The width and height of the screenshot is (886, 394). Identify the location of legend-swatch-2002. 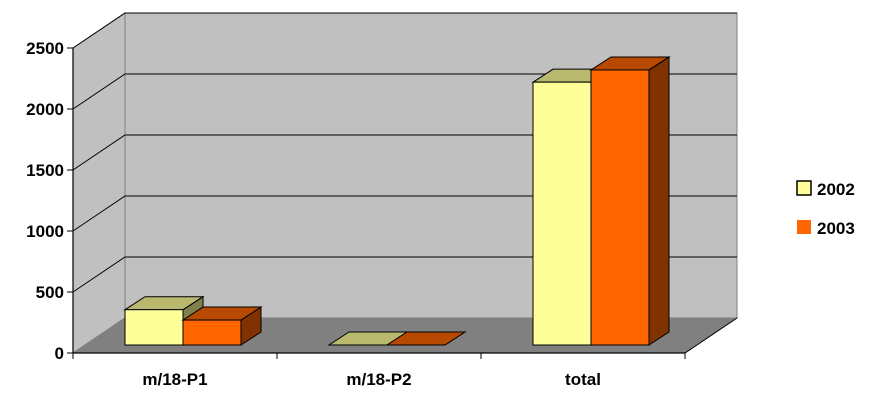
(804, 188).